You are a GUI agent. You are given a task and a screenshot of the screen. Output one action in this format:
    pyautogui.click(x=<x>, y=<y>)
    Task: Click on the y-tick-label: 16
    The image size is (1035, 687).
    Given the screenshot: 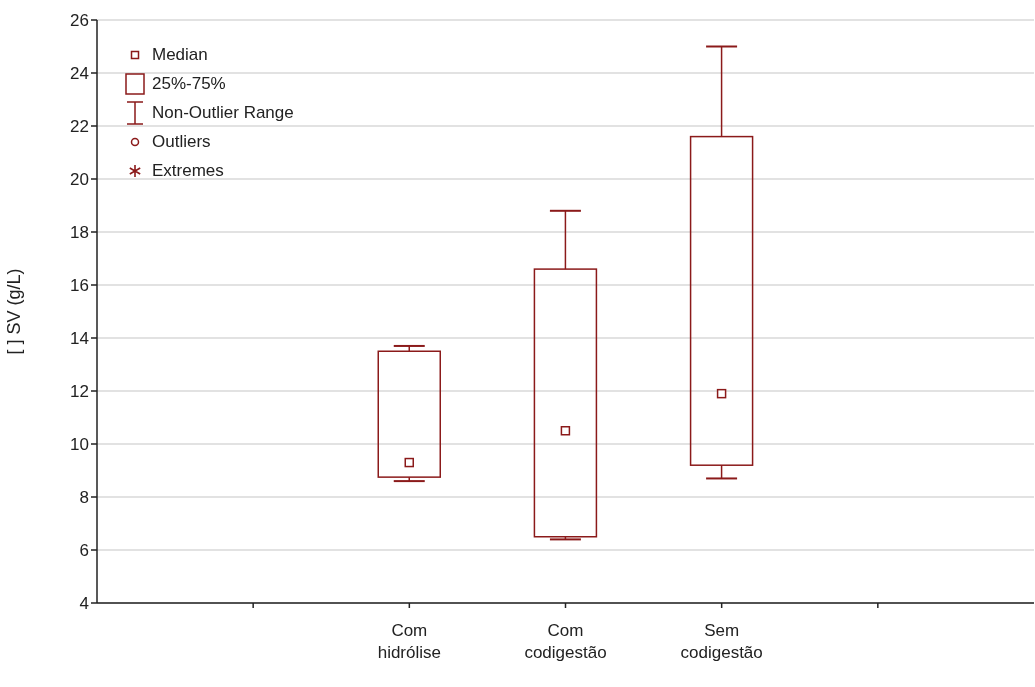 What is the action you would take?
    pyautogui.click(x=79, y=286)
    